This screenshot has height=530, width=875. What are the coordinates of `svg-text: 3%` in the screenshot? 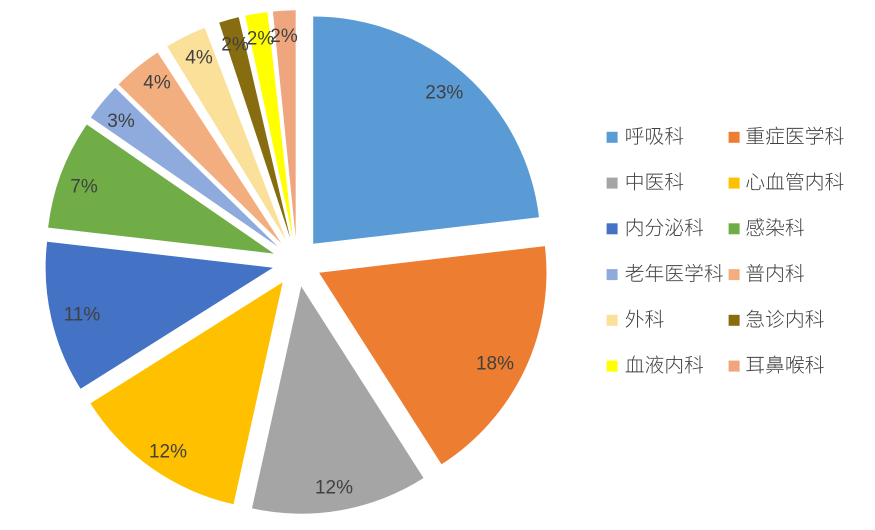 It's located at (121, 121).